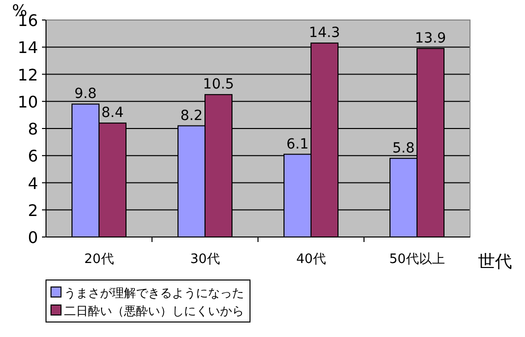 The height and width of the screenshot is (337, 525). What do you see at coordinates (28, 102) in the screenshot?
I see `y-tick-label: 10` at bounding box center [28, 102].